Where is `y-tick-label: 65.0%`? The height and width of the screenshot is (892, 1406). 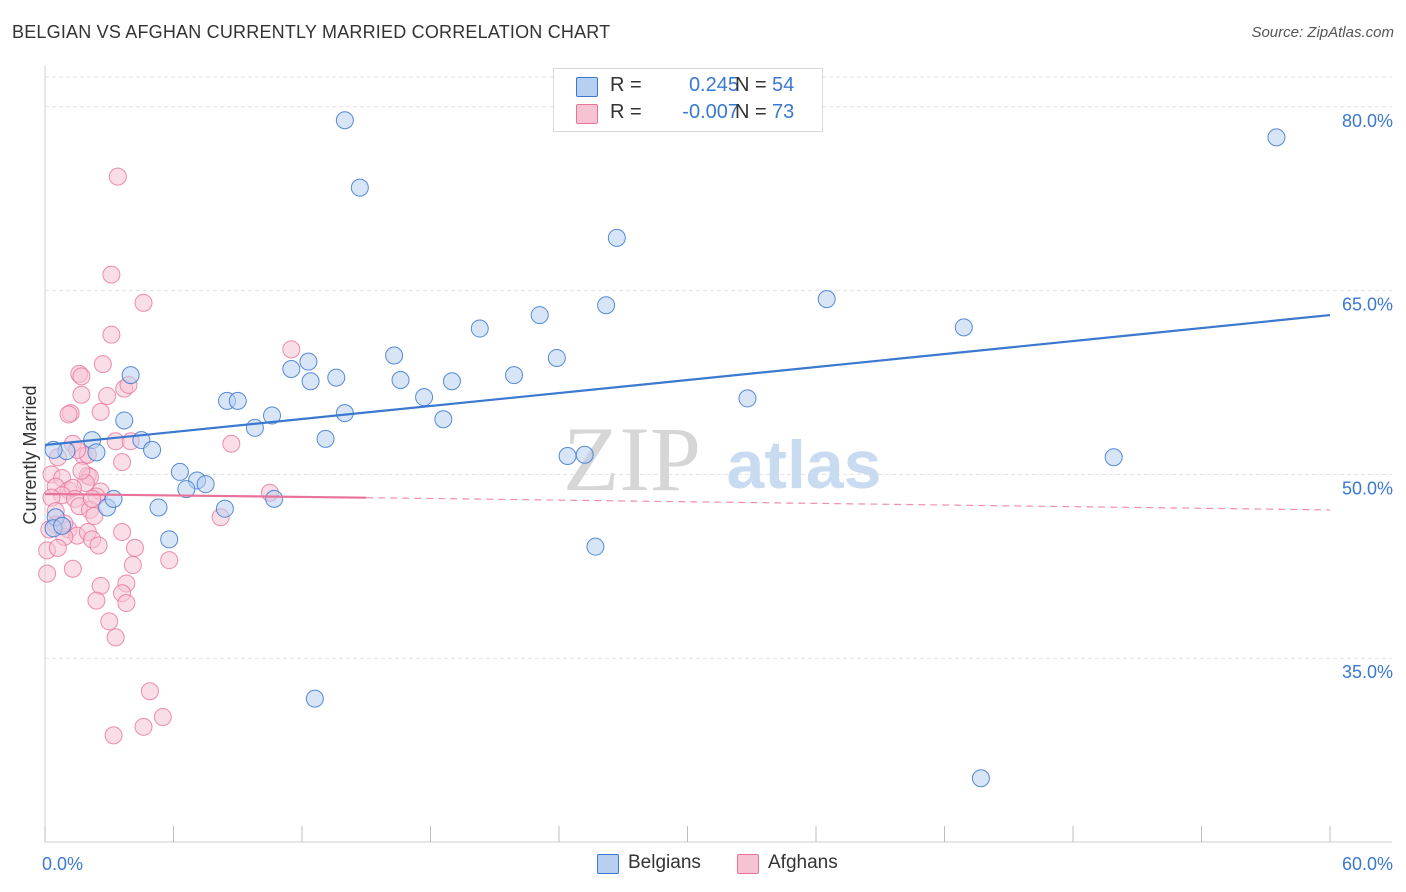
y-tick-label: 65.0% is located at coordinates (1367, 305).